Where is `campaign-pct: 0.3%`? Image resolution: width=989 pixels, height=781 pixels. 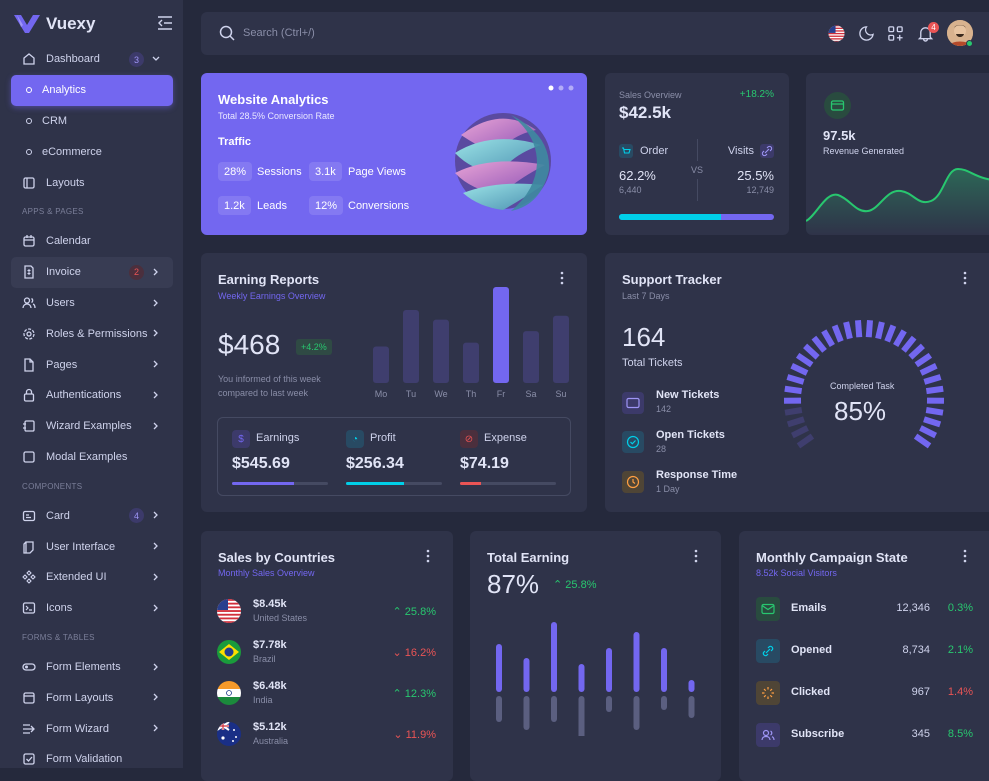
campaign-pct: 0.3% is located at coordinates (960, 608).